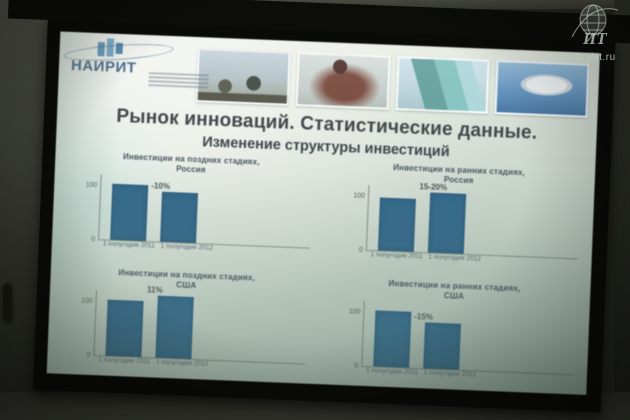 The height and width of the screenshot is (420, 630). Describe the element at coordinates (622, 210) in the screenshot. I see `room-wall-right` at that location.